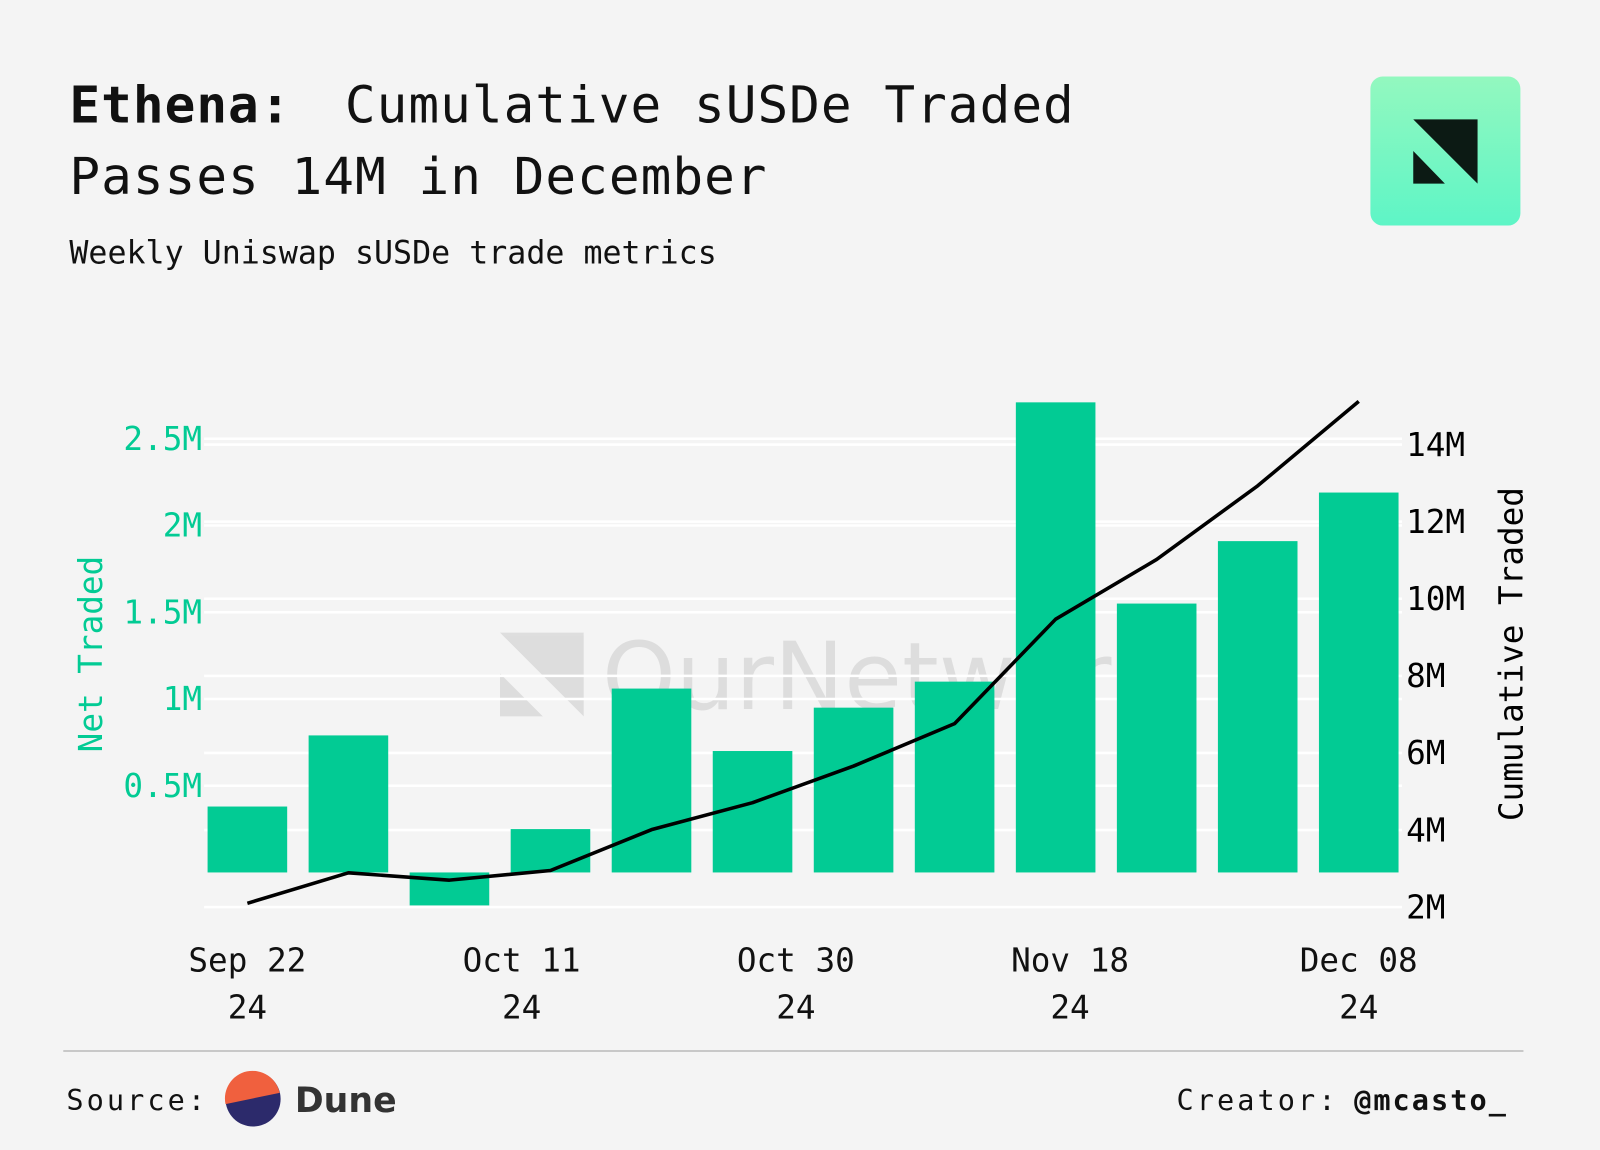 The width and height of the screenshot is (1600, 1150). I want to click on y-tick-label: 1M, so click(182, 699).